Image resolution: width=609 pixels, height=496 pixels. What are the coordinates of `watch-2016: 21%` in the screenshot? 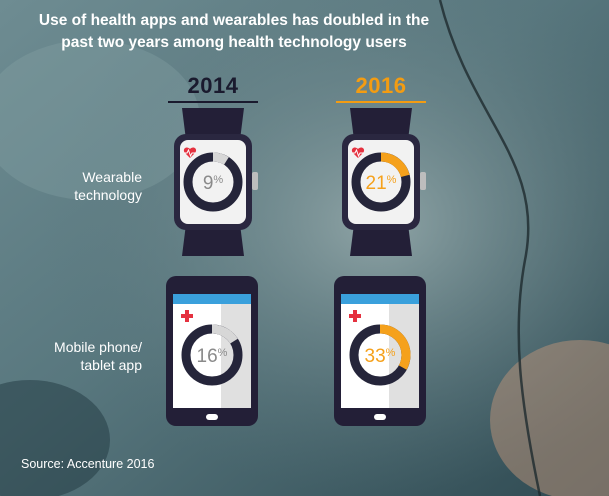 It's located at (384, 182).